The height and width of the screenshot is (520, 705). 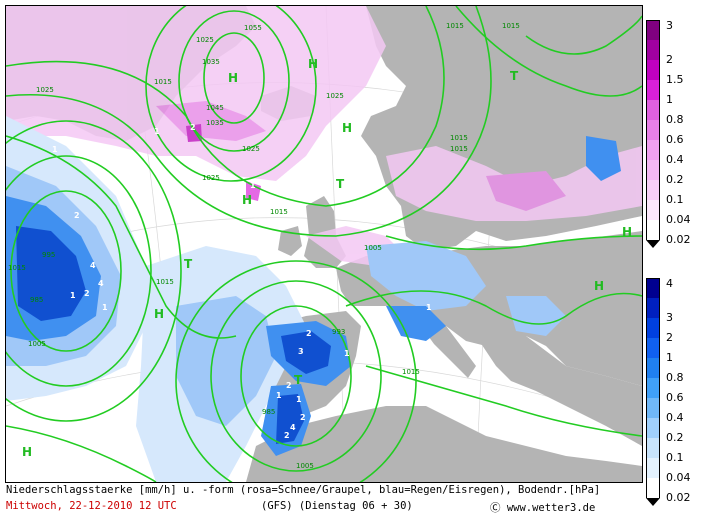 What do you see at coordinates (669, 337) in the screenshot?
I see `rain-legend-label: 2` at bounding box center [669, 337].